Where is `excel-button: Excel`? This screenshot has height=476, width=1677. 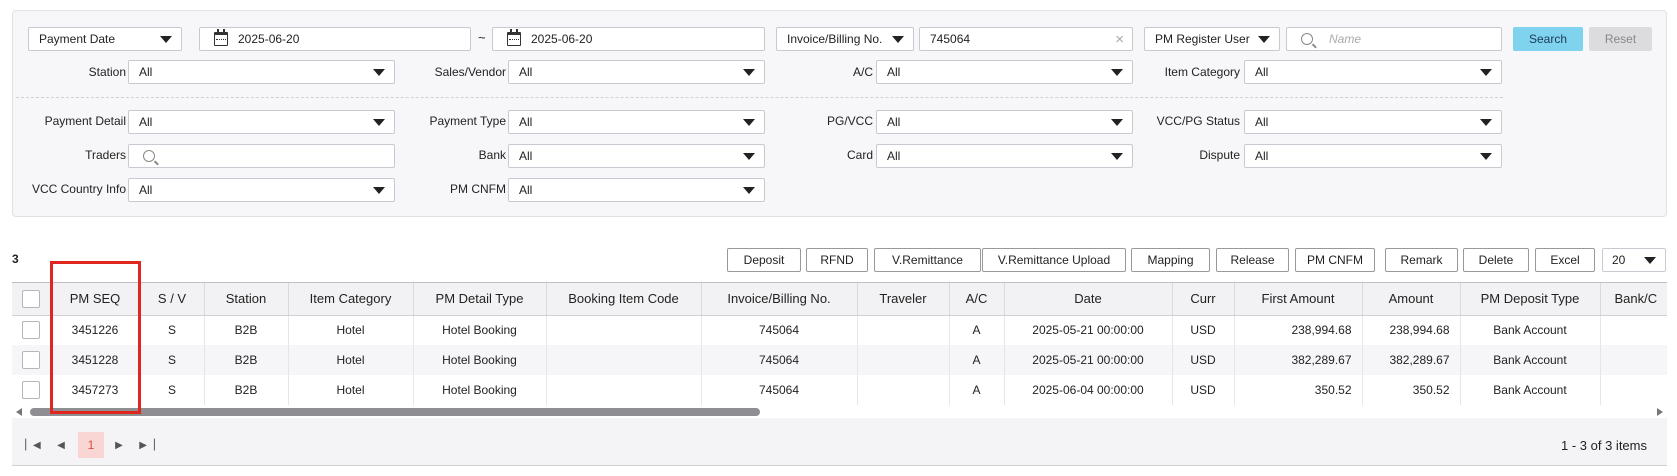 excel-button: Excel is located at coordinates (1565, 260).